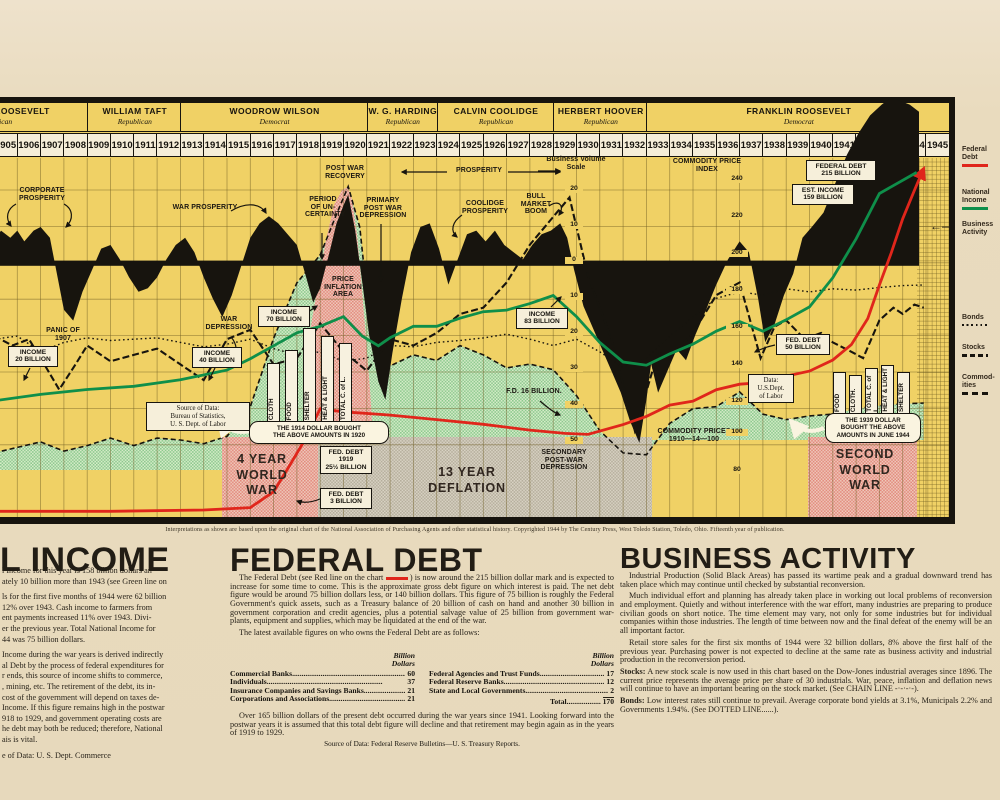 The image size is (1000, 800). Describe the element at coordinates (356, 560) in the screenshot. I see `section-title-federal-debt: FEDERAL DEBT` at that location.